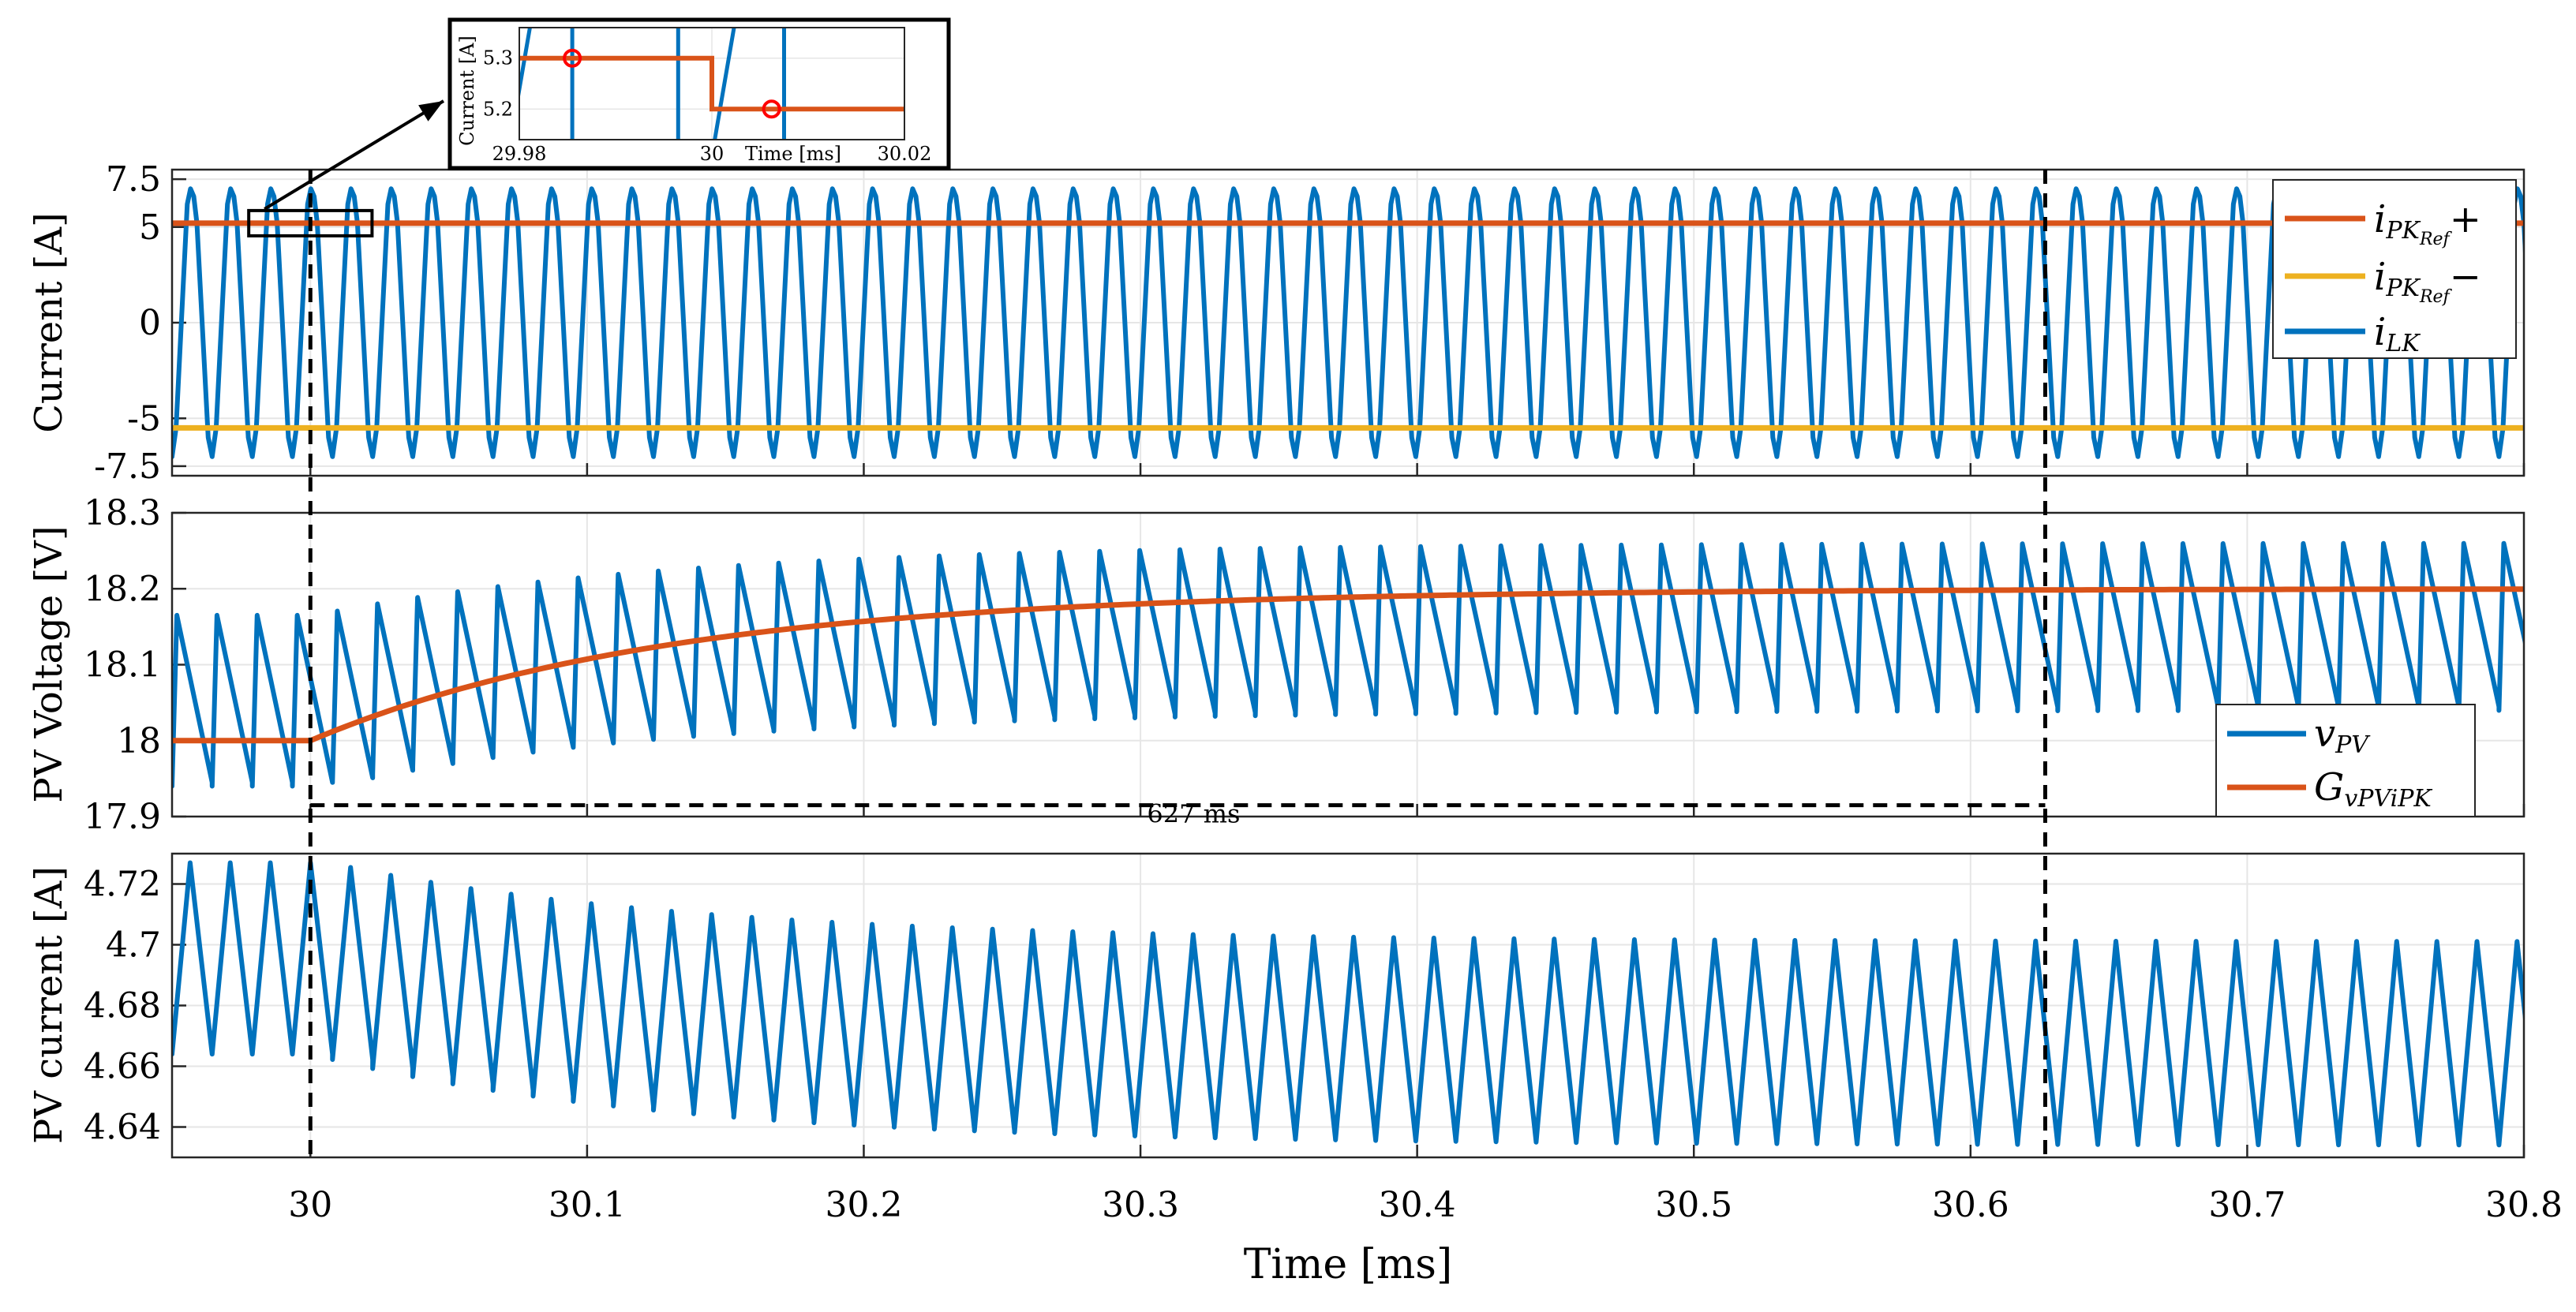 This screenshot has height=1312, width=2576. I want to click on gvpvipk-series, so click(1348, 665).